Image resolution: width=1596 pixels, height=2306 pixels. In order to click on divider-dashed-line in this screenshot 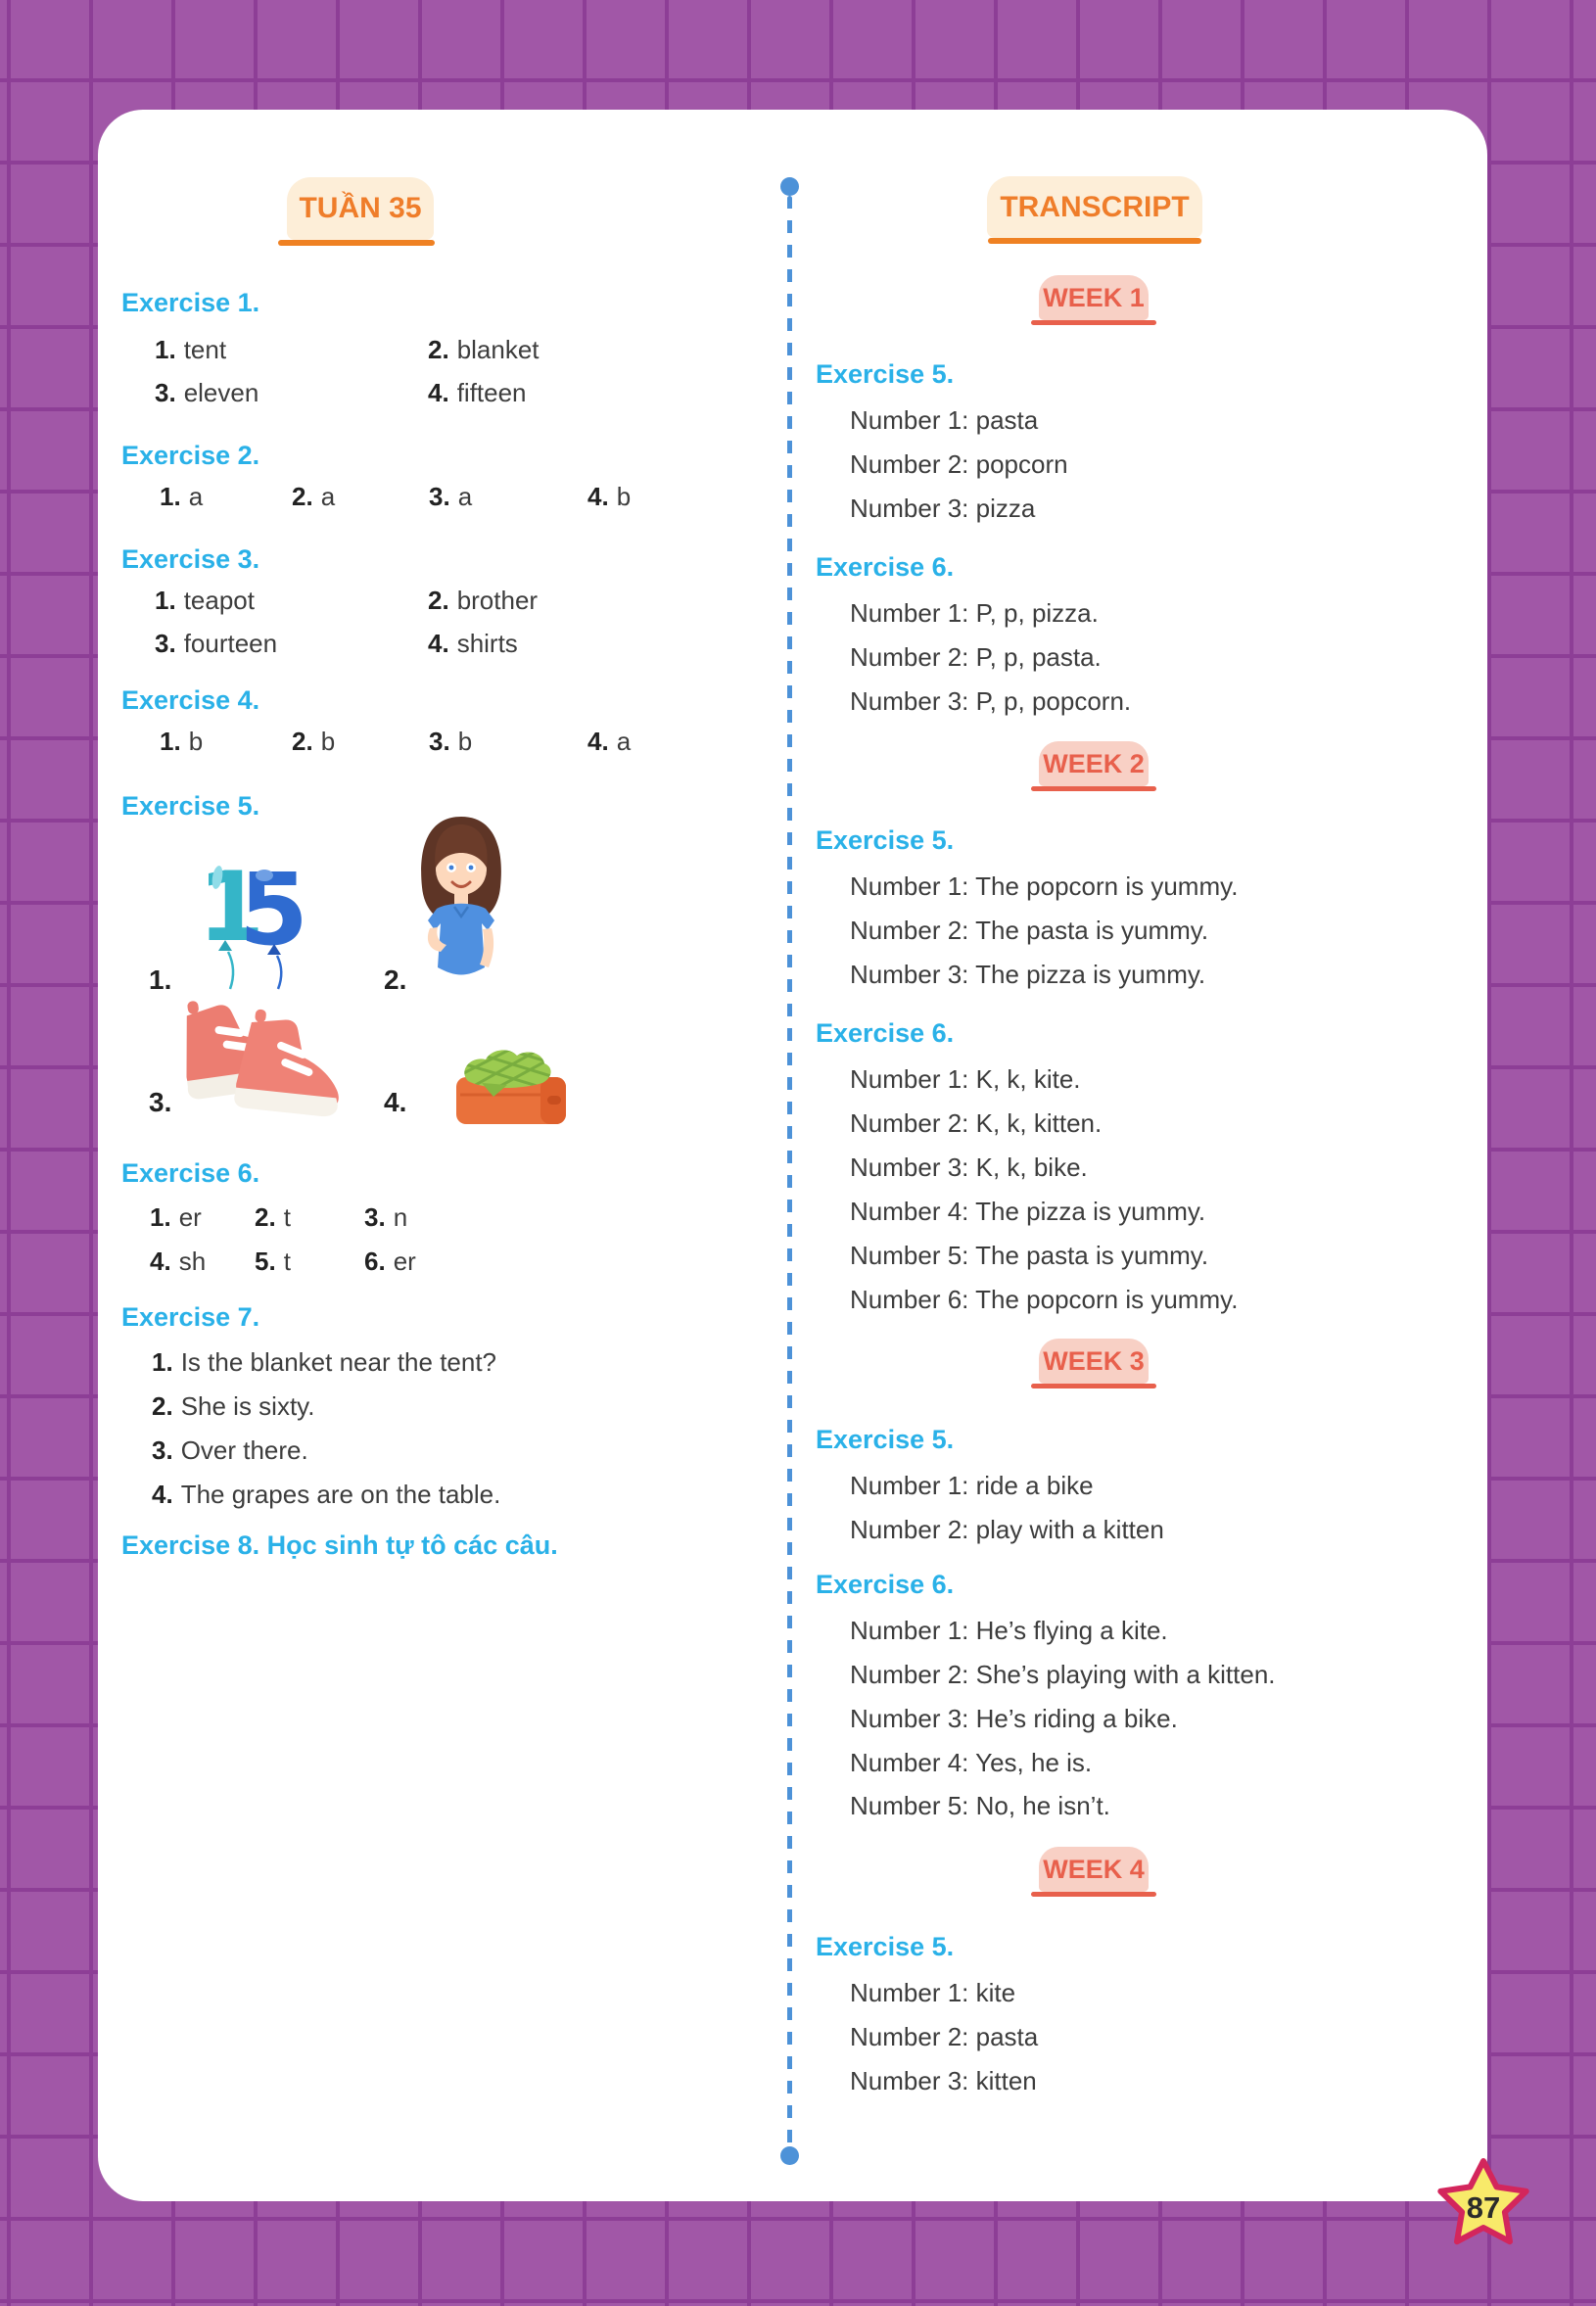, I will do `click(789, 1172)`.